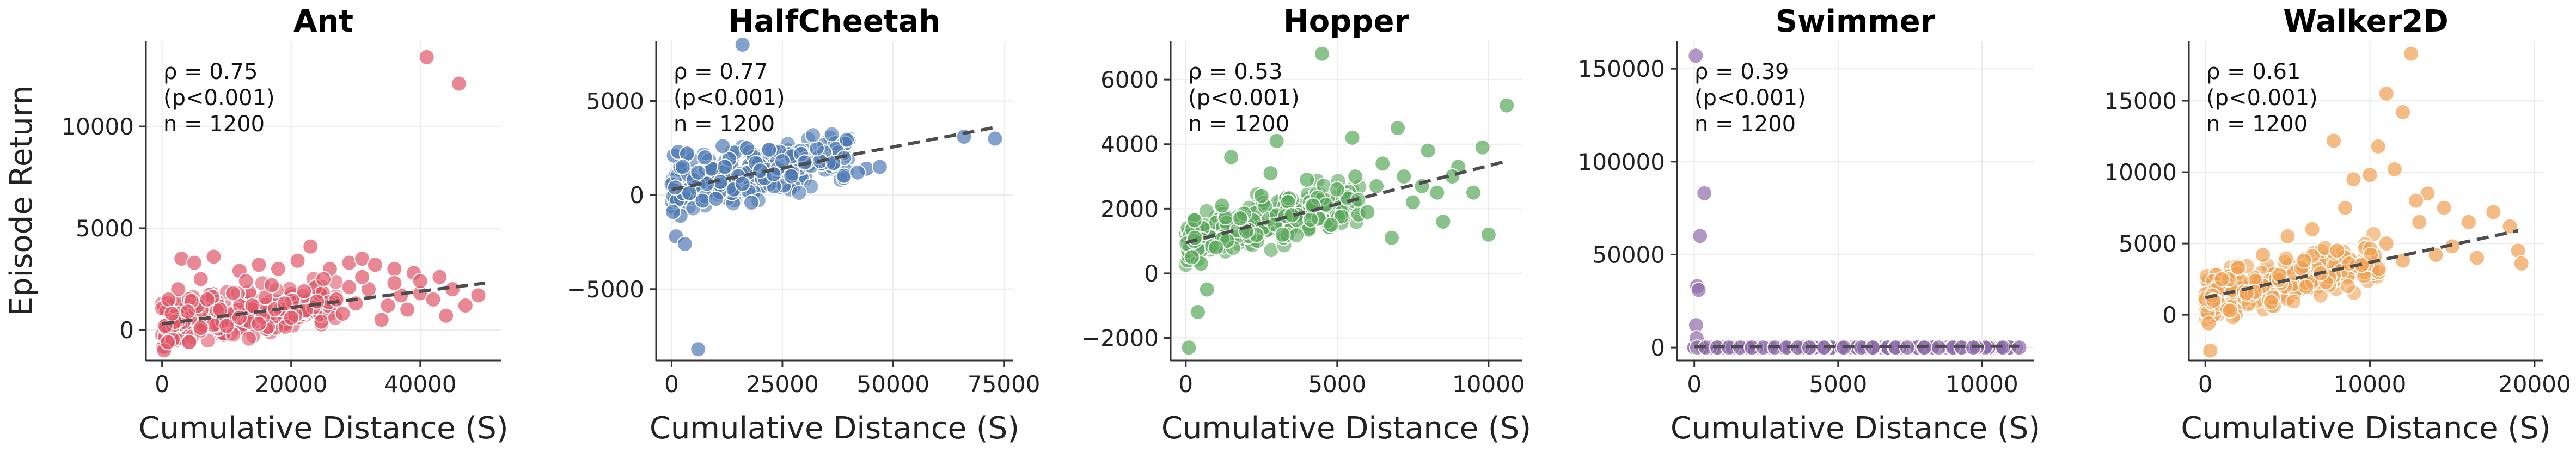 The width and height of the screenshot is (2576, 452). I want to click on stats-annotation-line: ρ = 0.75, so click(210, 72).